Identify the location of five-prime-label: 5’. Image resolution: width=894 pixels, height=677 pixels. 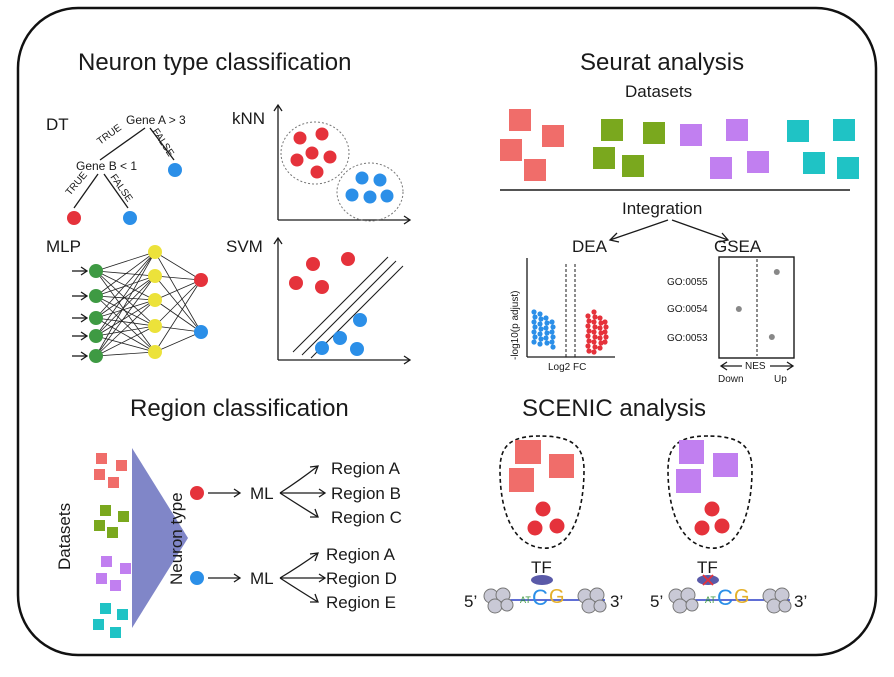
(470, 601).